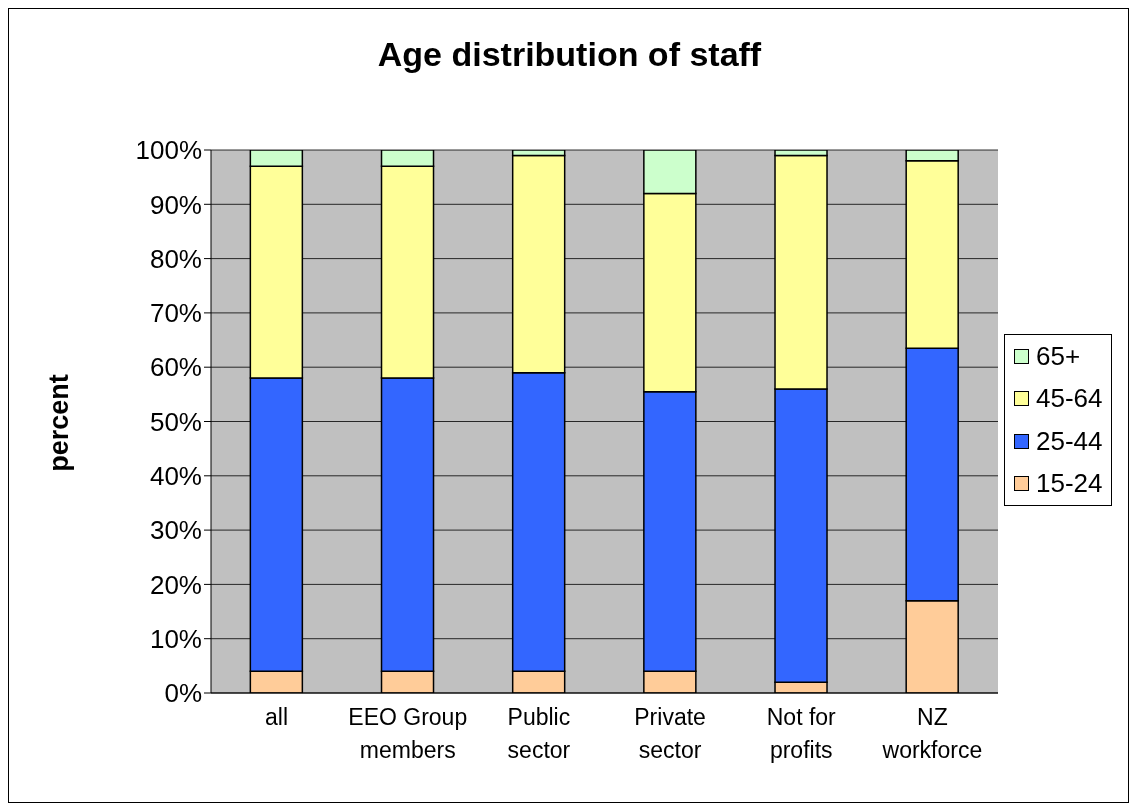  I want to click on y-tick-label: 10%, so click(175, 638).